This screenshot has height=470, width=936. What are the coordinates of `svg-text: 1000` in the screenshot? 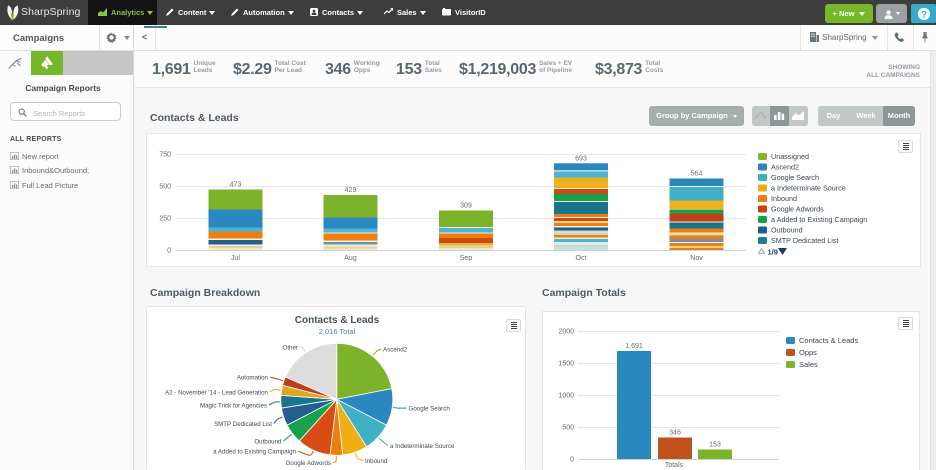 It's located at (566, 396).